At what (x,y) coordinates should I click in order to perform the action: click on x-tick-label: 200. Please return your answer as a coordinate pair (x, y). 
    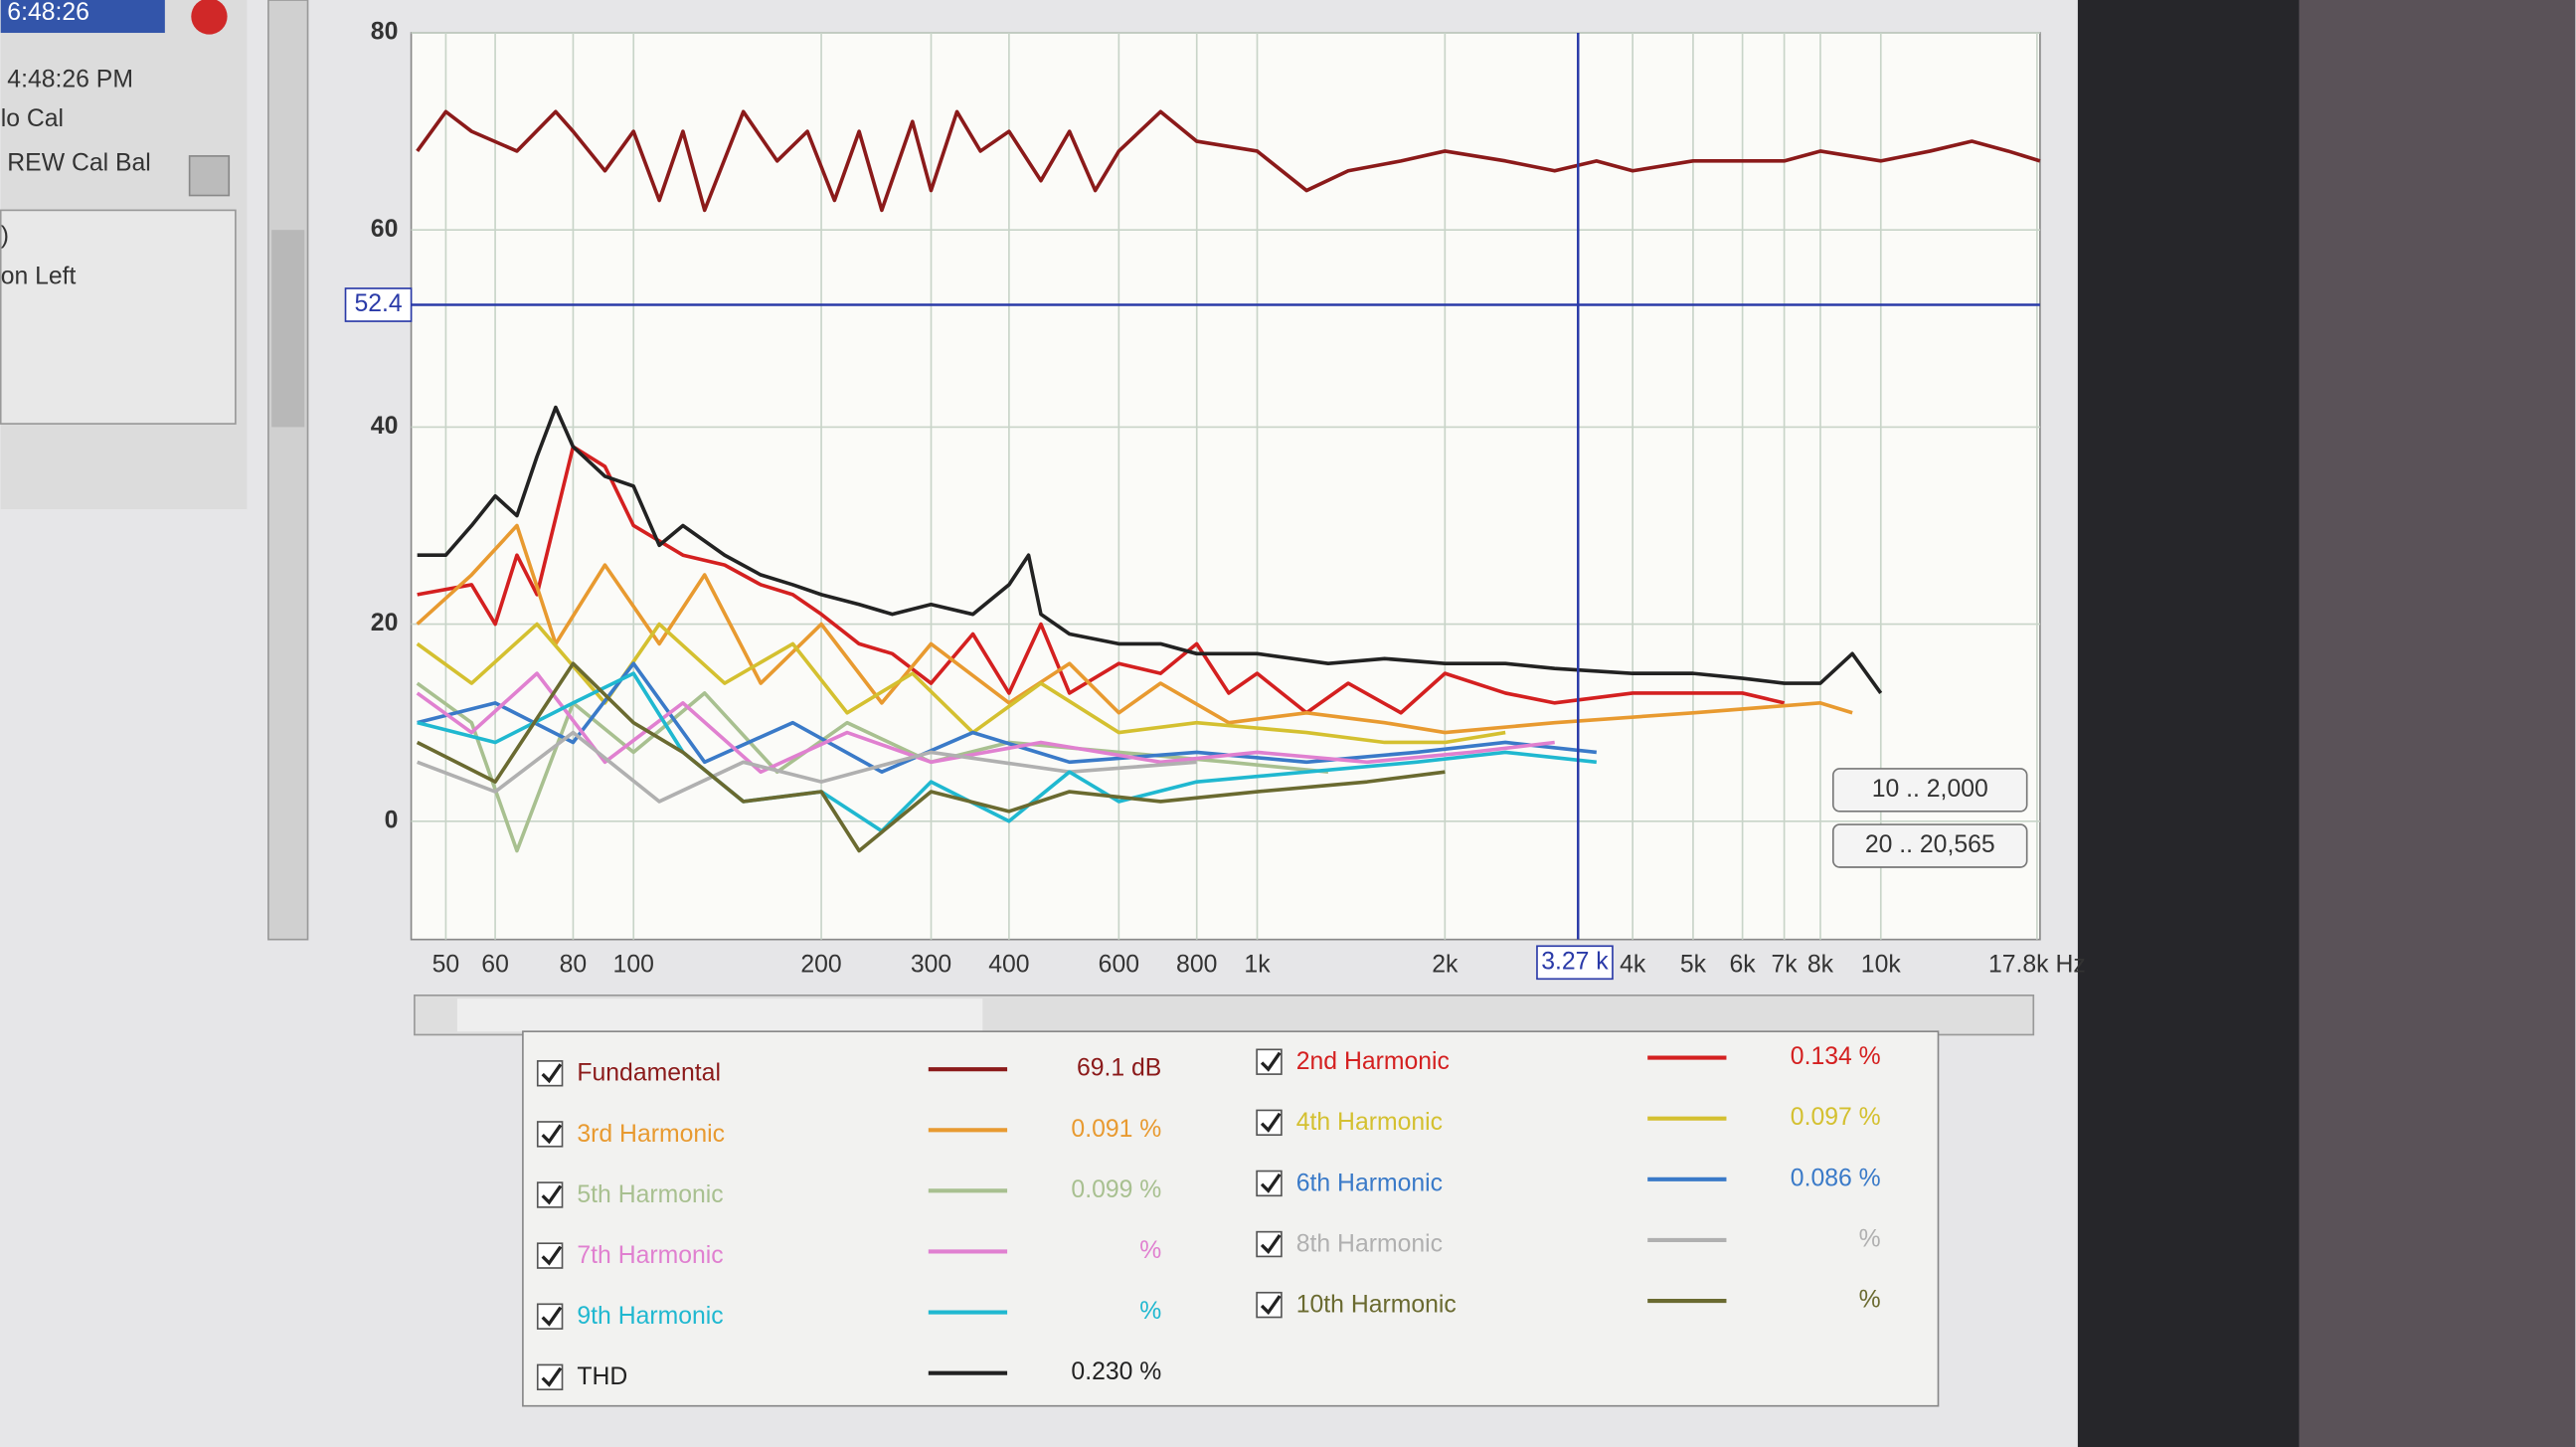
    Looking at the image, I should click on (820, 966).